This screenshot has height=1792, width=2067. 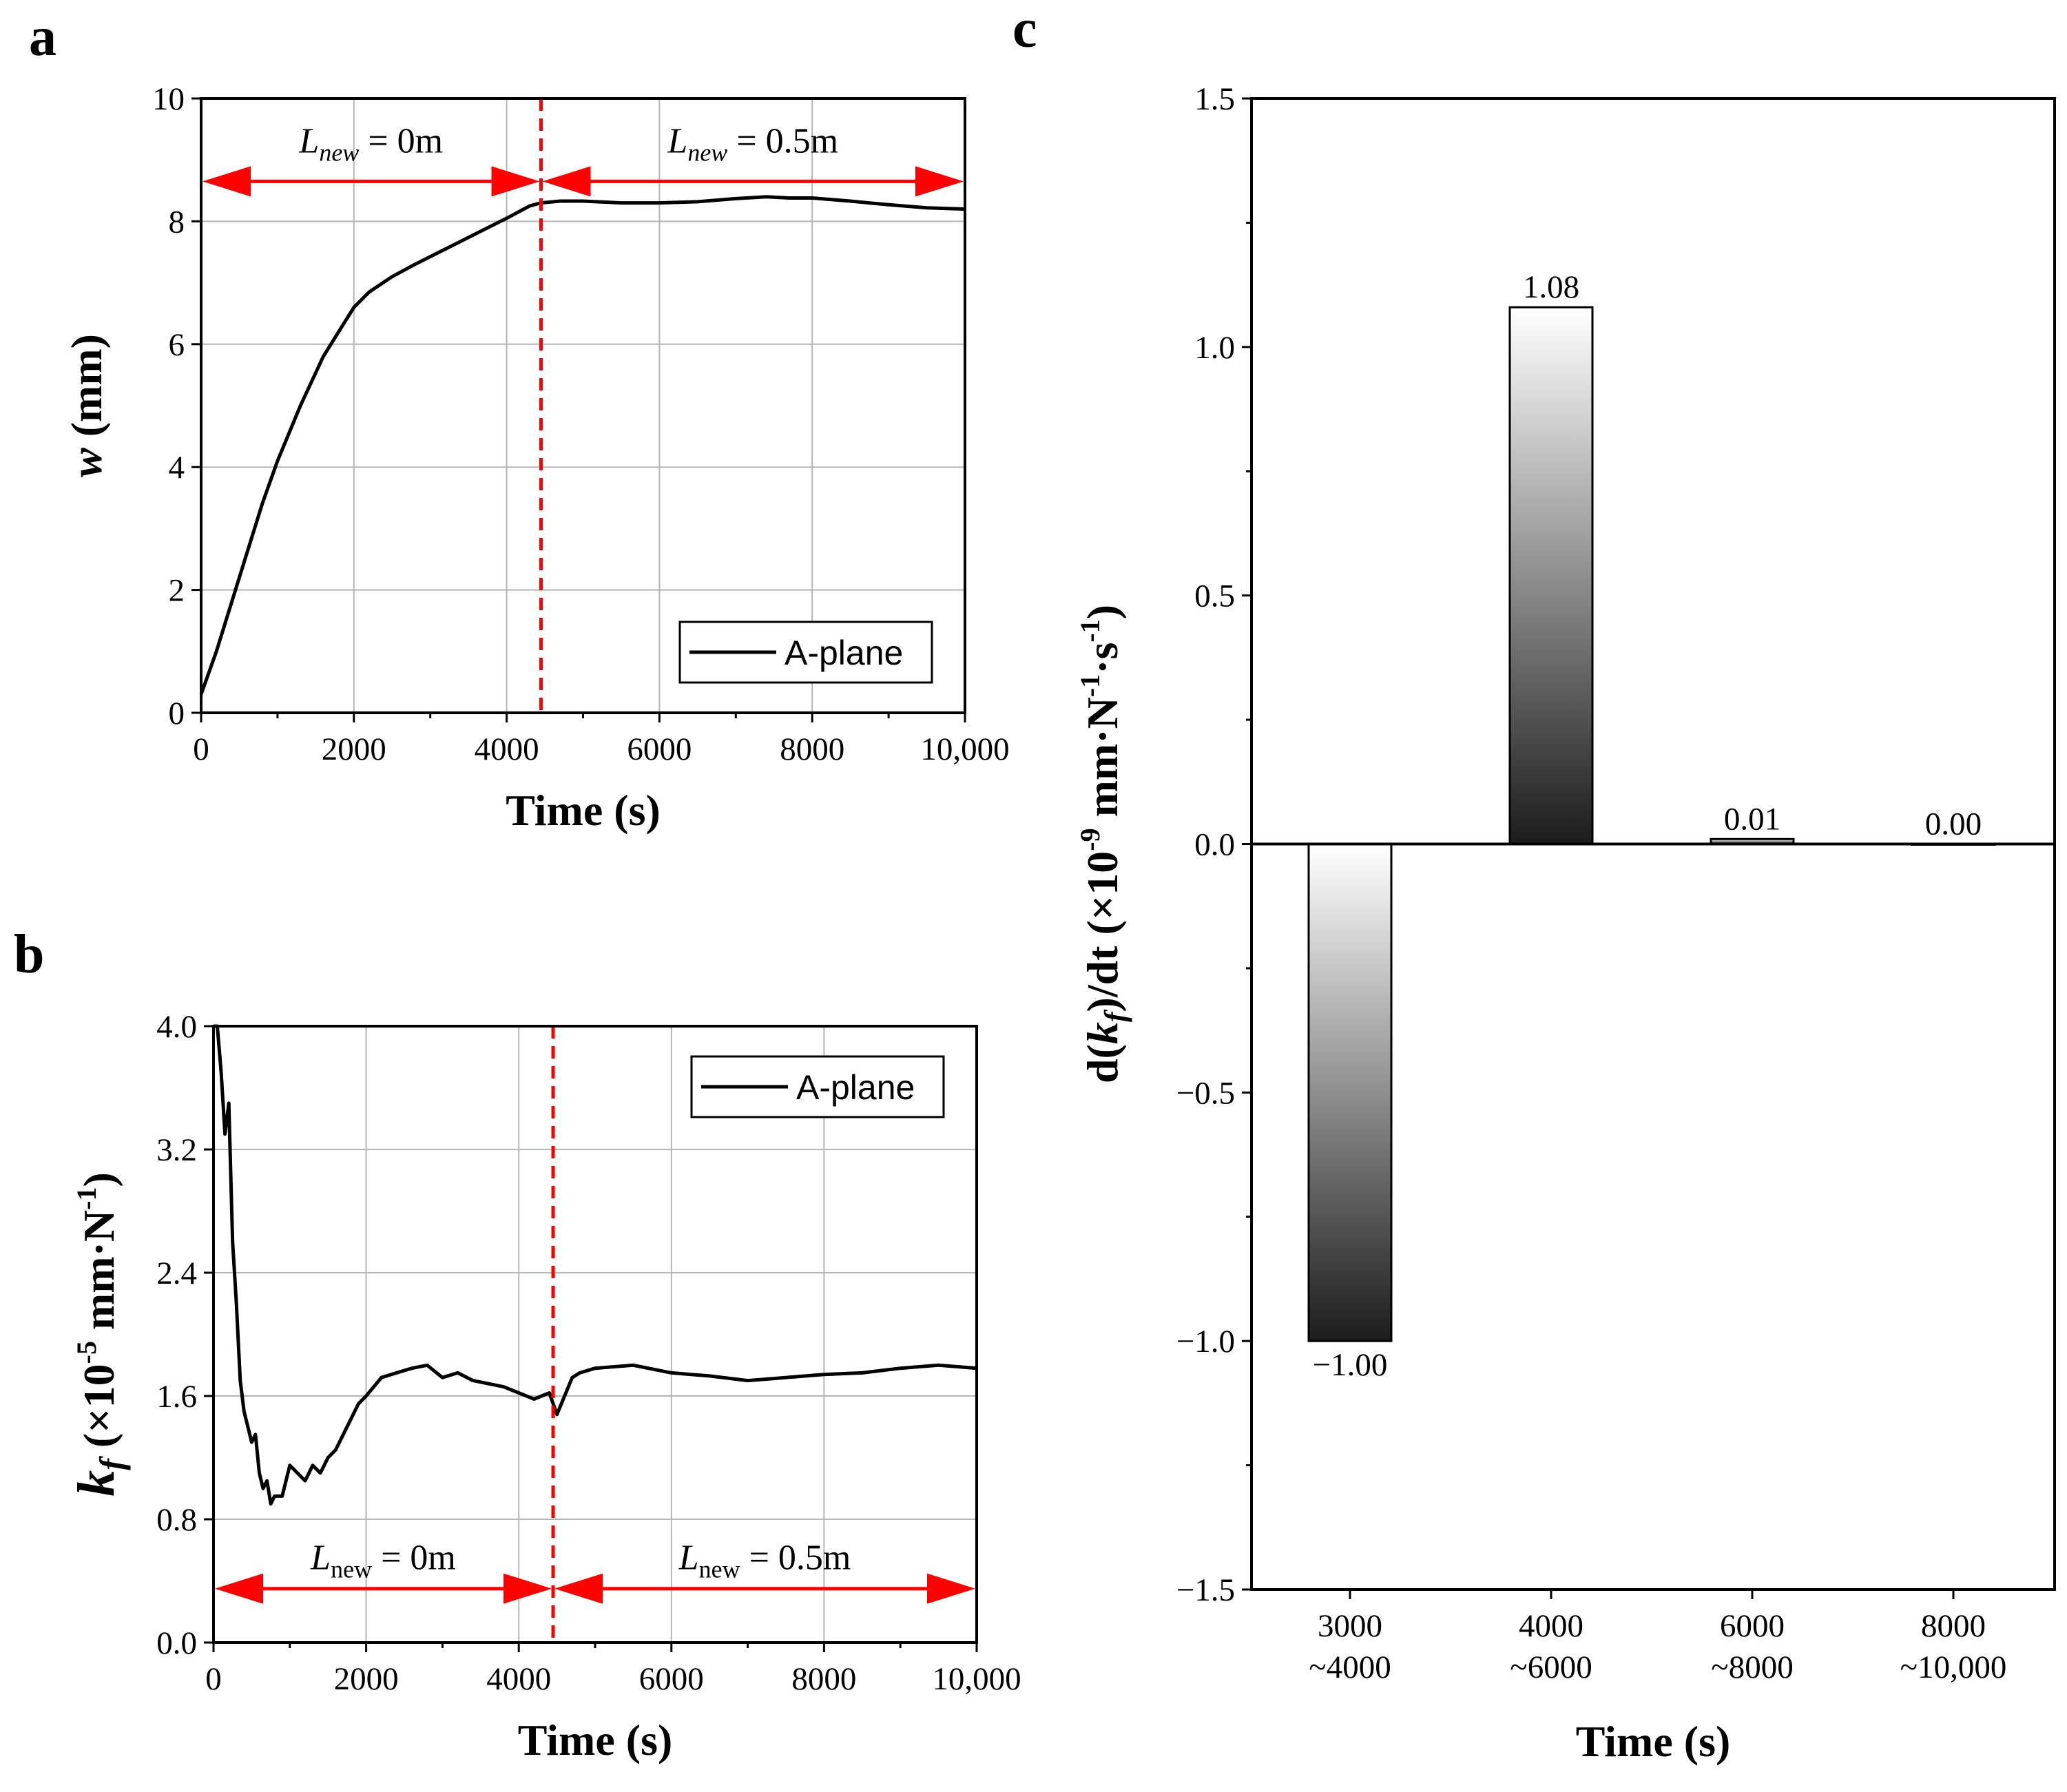 What do you see at coordinates (177, 713) in the screenshot?
I see `y-tick-label: 0` at bounding box center [177, 713].